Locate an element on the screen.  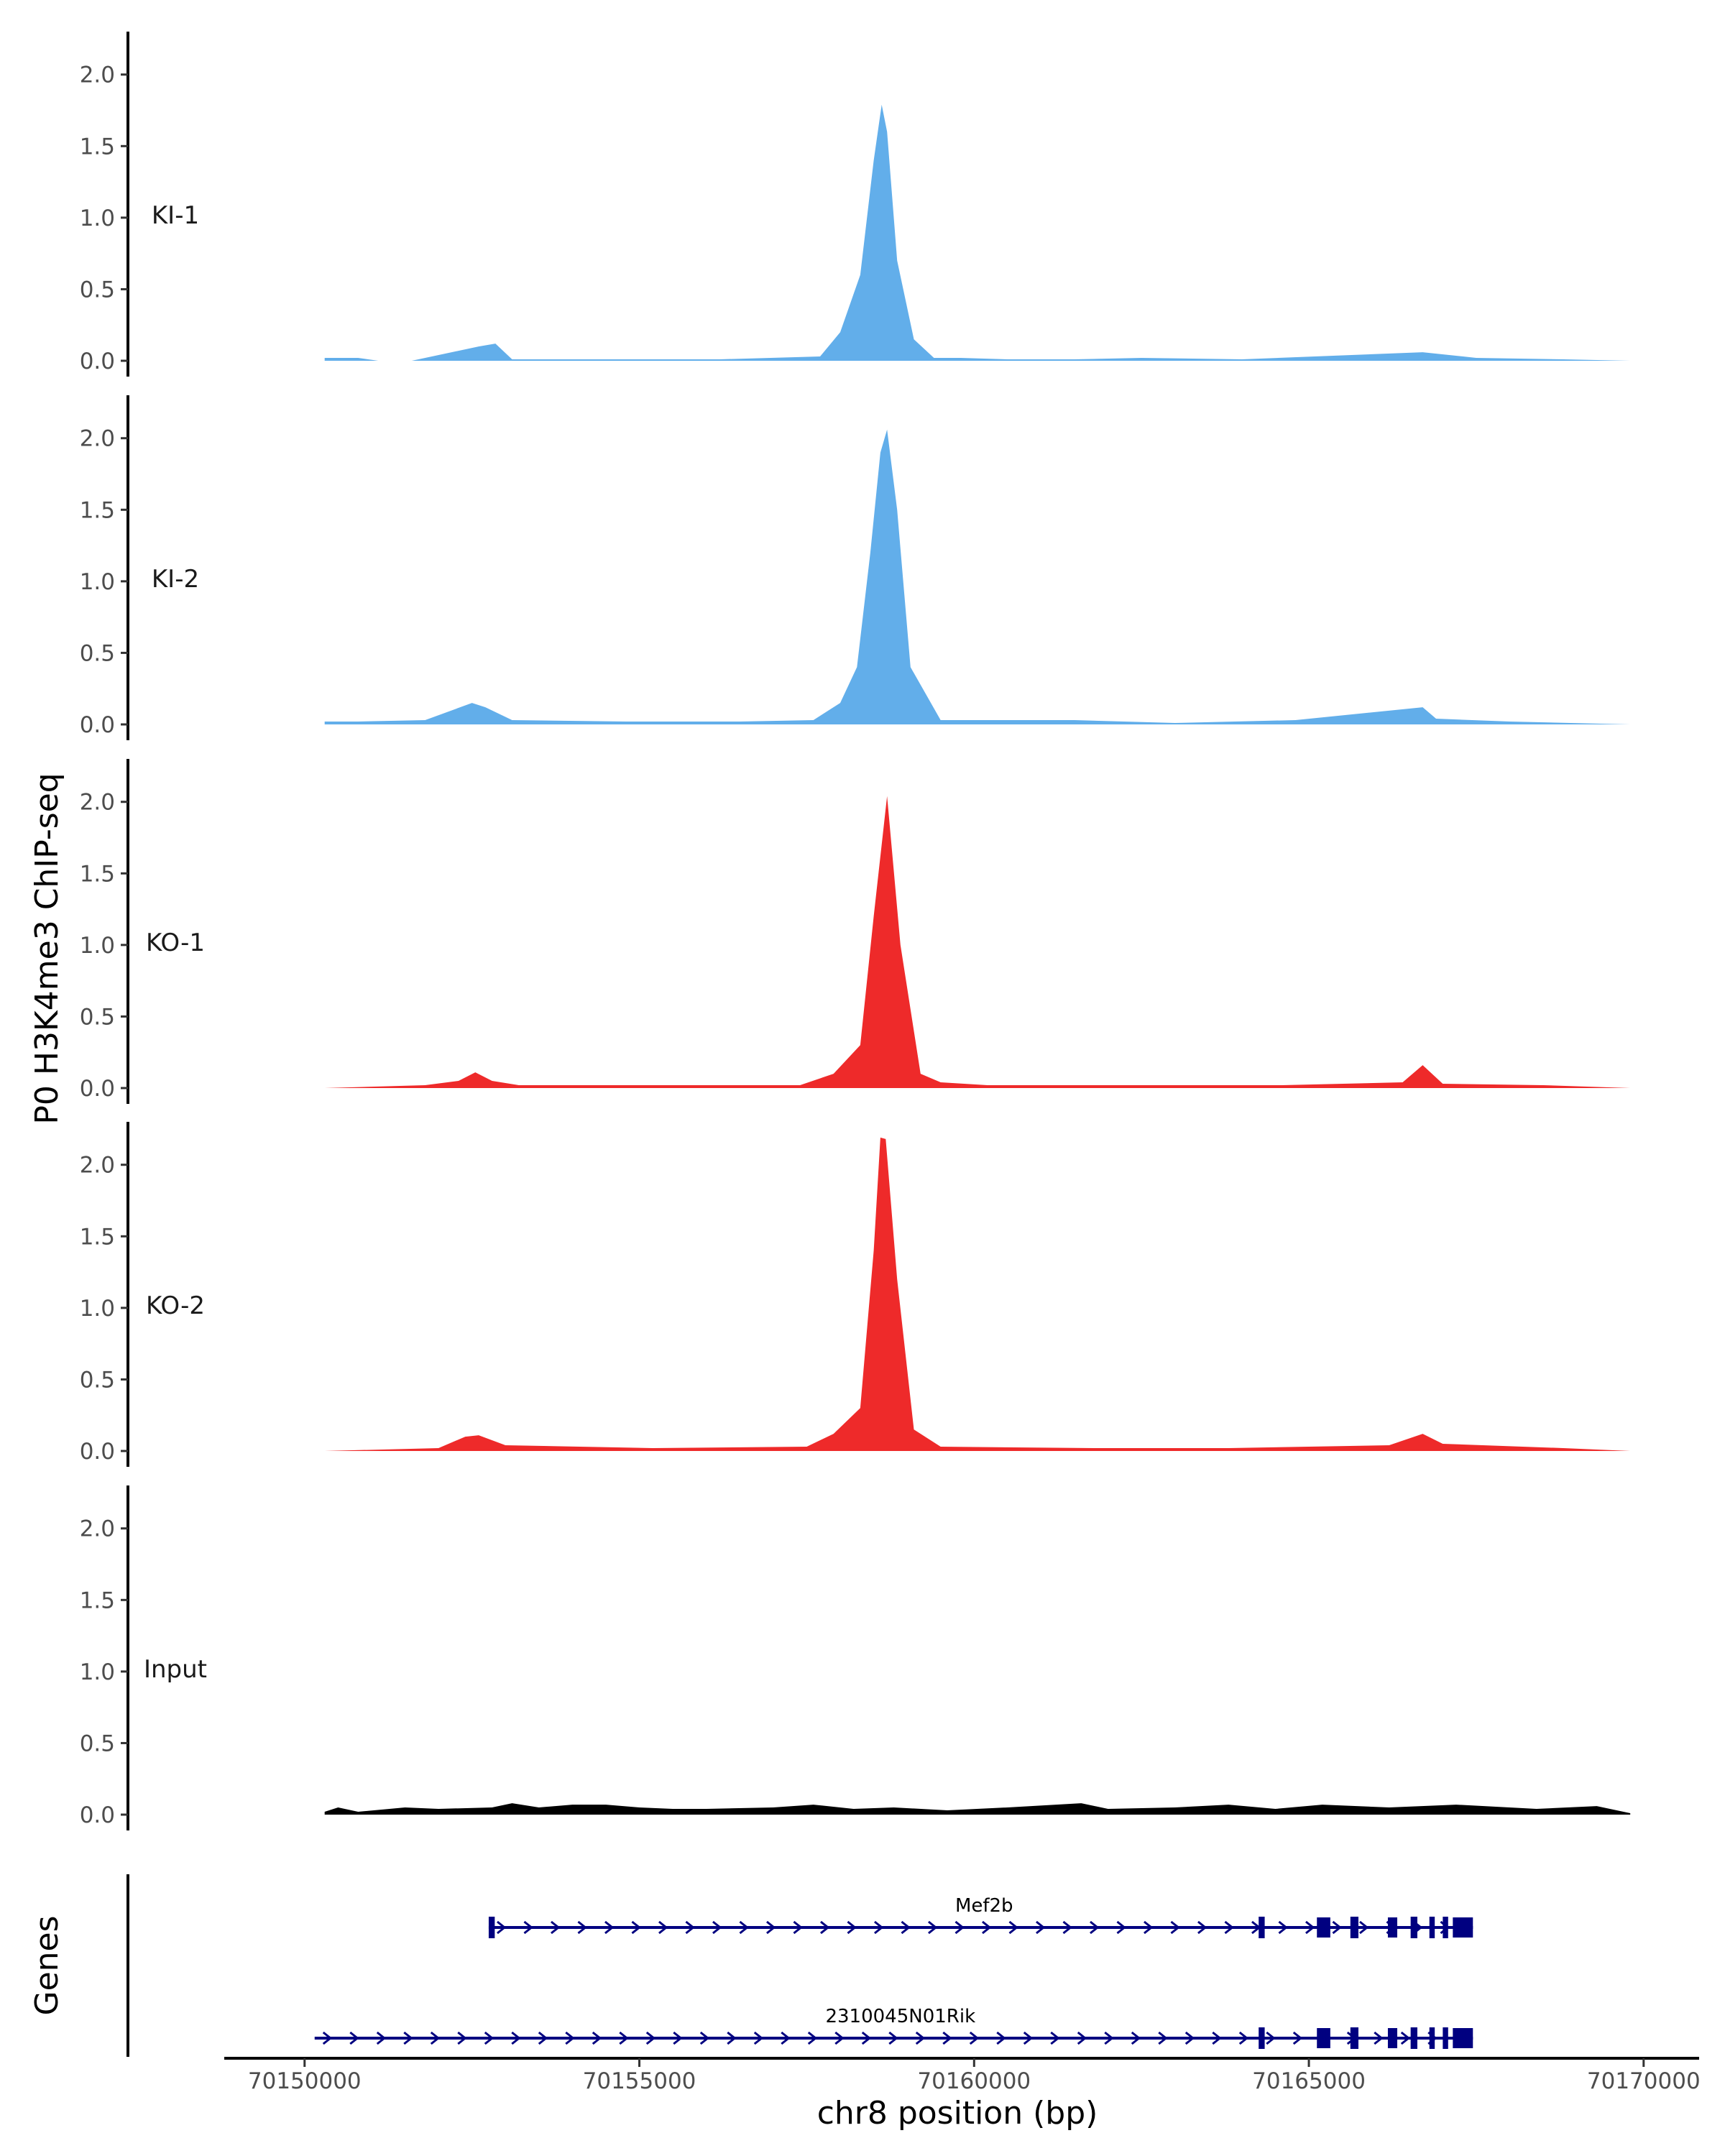
track-0: 0.0 0.5 1.0 1.5 2.0 KI-1 is located at coordinates (855, 204).